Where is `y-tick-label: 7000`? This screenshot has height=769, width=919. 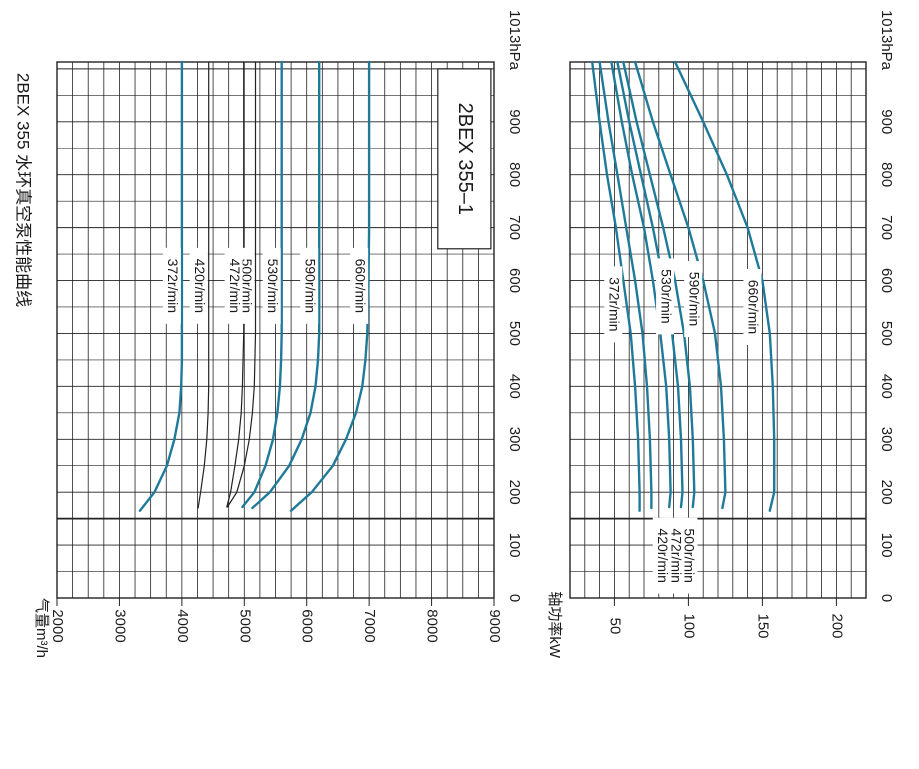
y-tick-label: 7000 is located at coordinates (369, 625).